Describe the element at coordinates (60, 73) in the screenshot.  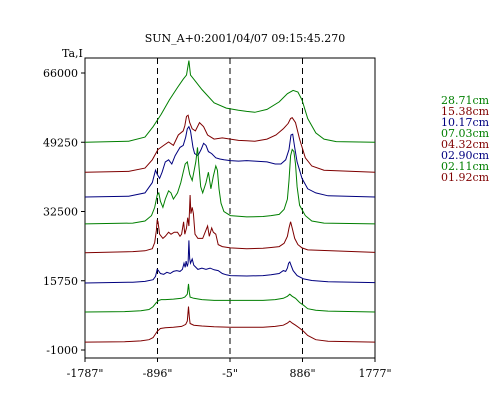
I see `y-tick-label: 66000` at that location.